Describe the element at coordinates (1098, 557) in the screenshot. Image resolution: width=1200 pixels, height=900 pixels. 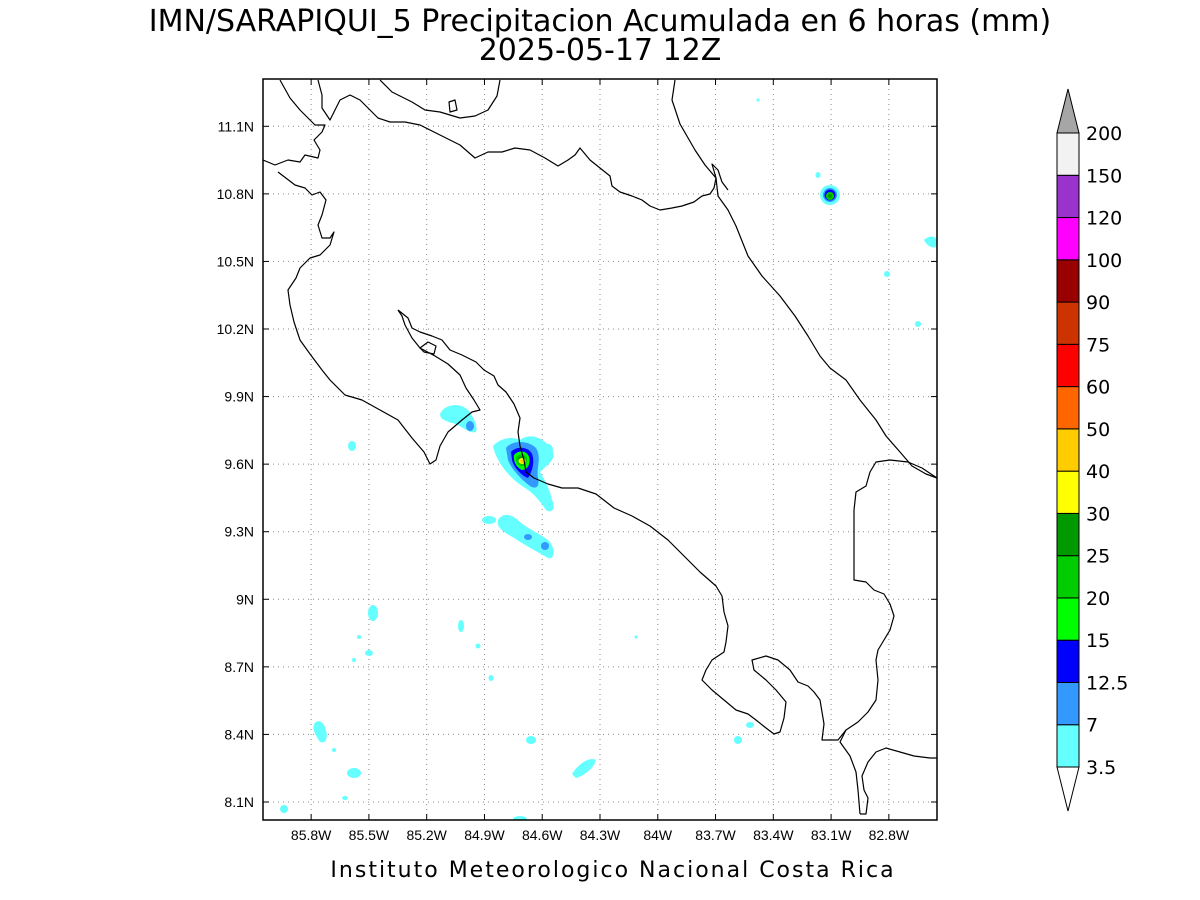
I see `colorbar-label: 25` at that location.